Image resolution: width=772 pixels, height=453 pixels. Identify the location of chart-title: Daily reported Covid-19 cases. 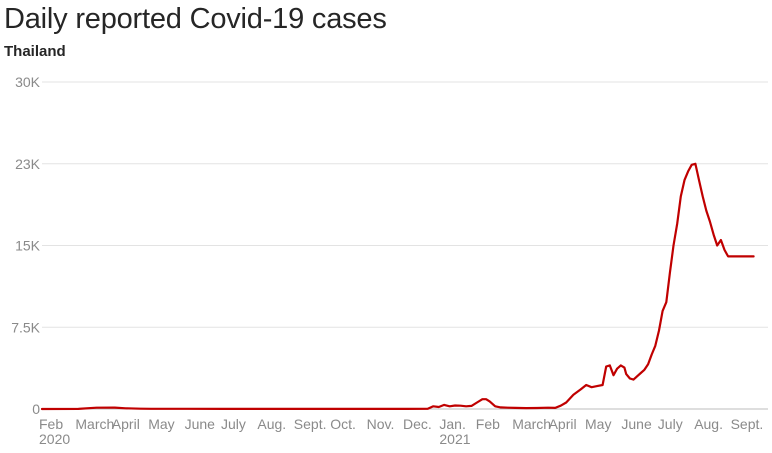
(195, 19).